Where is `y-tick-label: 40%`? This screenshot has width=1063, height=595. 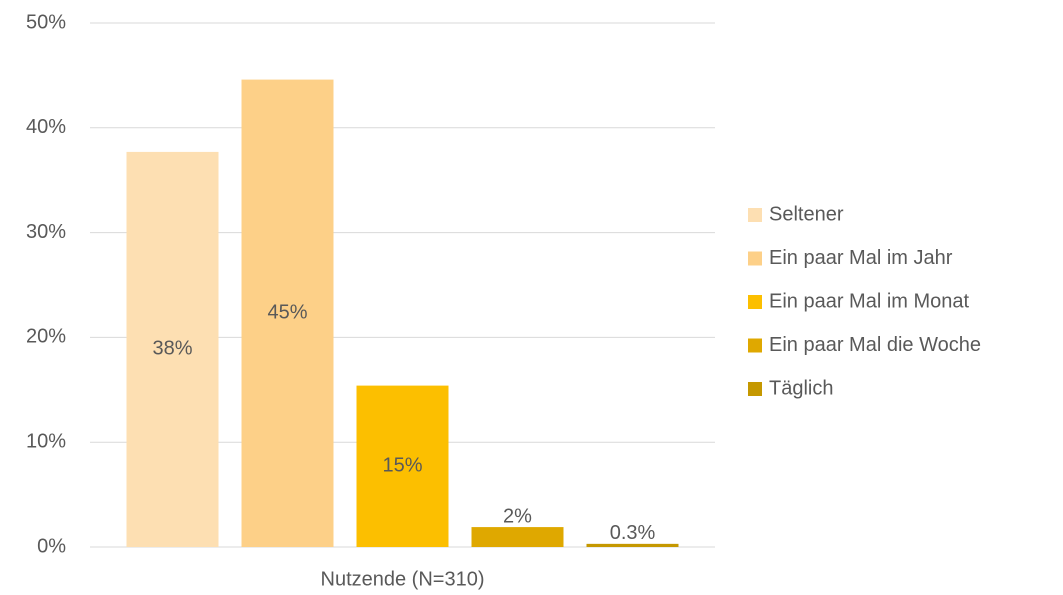 y-tick-label: 40% is located at coordinates (46, 127).